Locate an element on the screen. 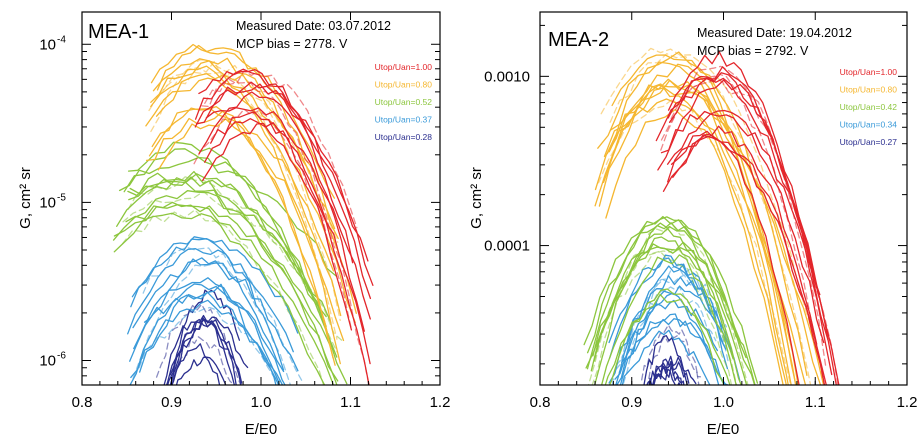 Image resolution: width=917 pixels, height=439 pixels. legend-entry: Utop/Uan=0.52 is located at coordinates (404, 102).